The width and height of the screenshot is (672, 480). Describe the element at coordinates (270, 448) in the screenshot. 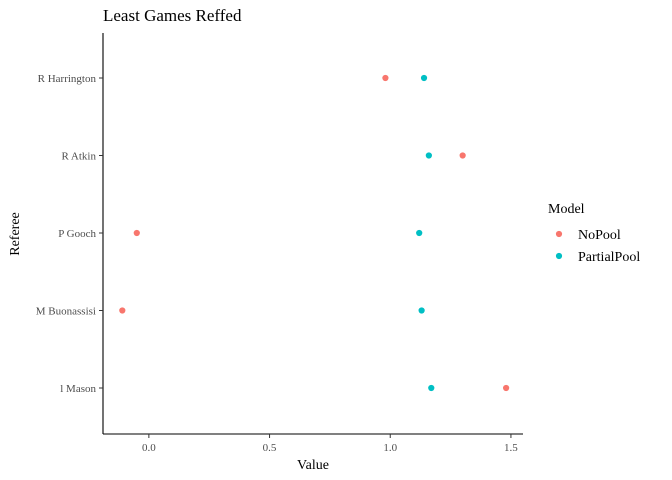

I see `x-tick-label: 0.5` at that location.